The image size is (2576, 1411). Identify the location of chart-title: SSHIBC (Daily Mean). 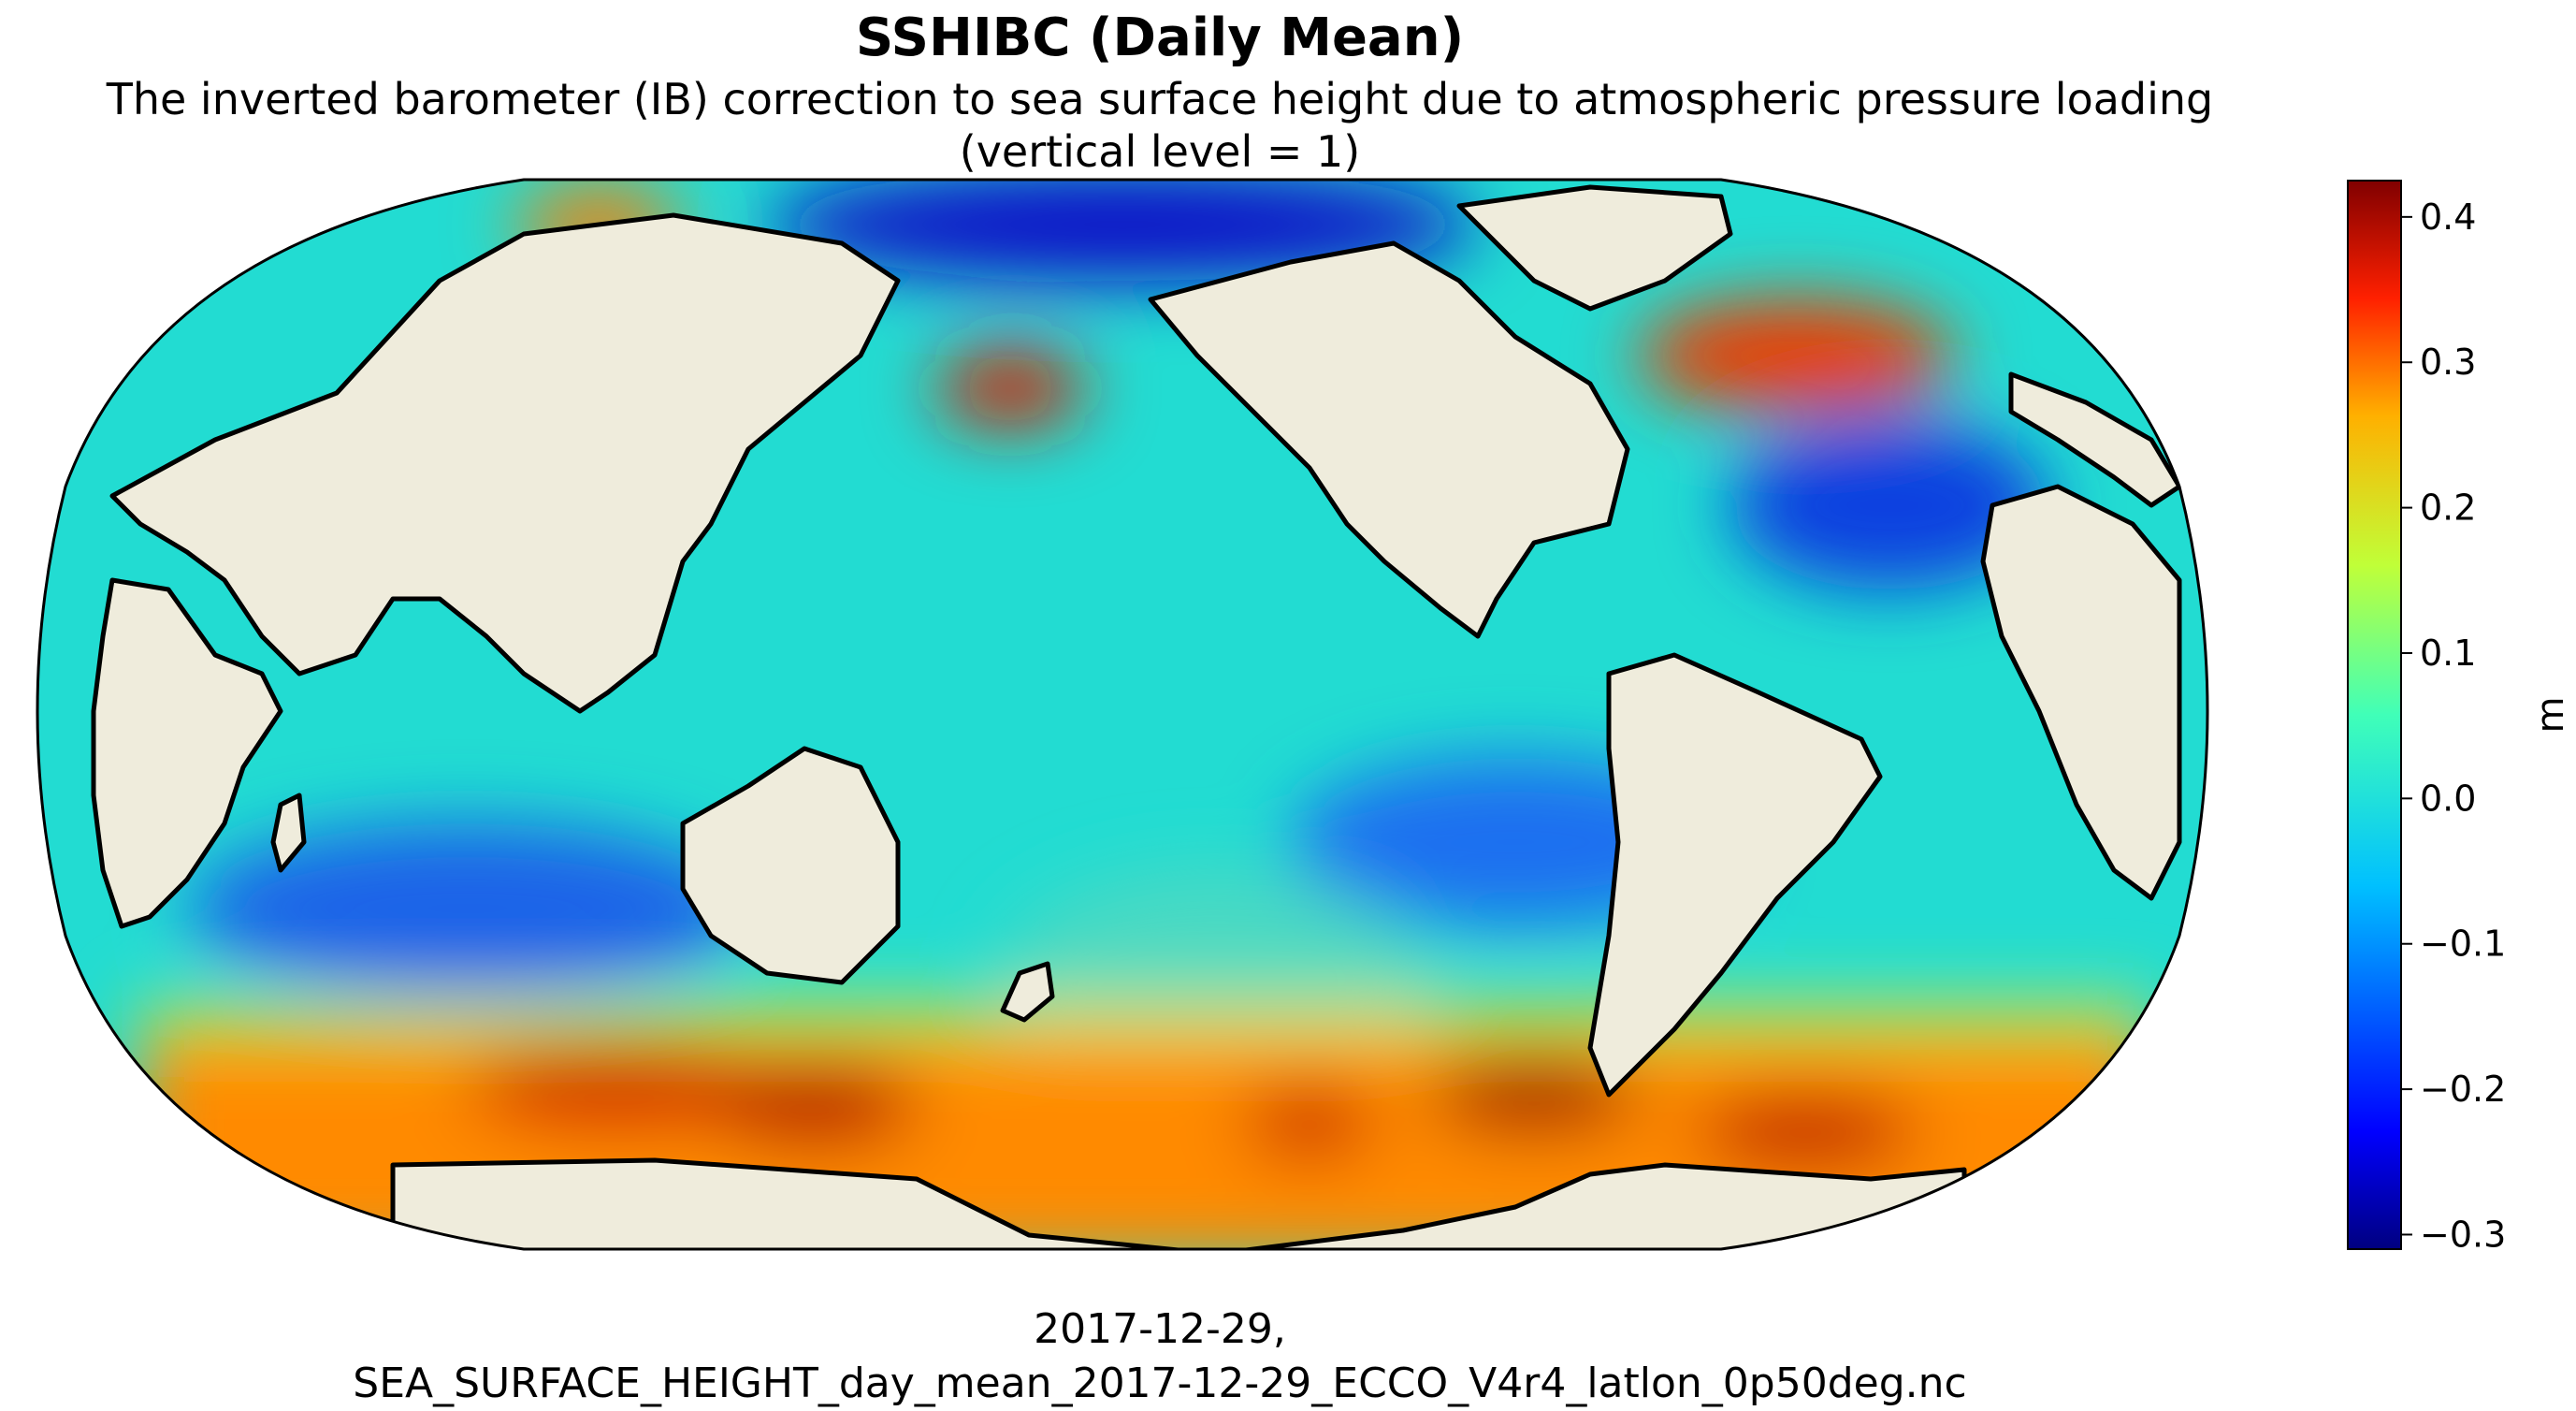
(1160, 37).